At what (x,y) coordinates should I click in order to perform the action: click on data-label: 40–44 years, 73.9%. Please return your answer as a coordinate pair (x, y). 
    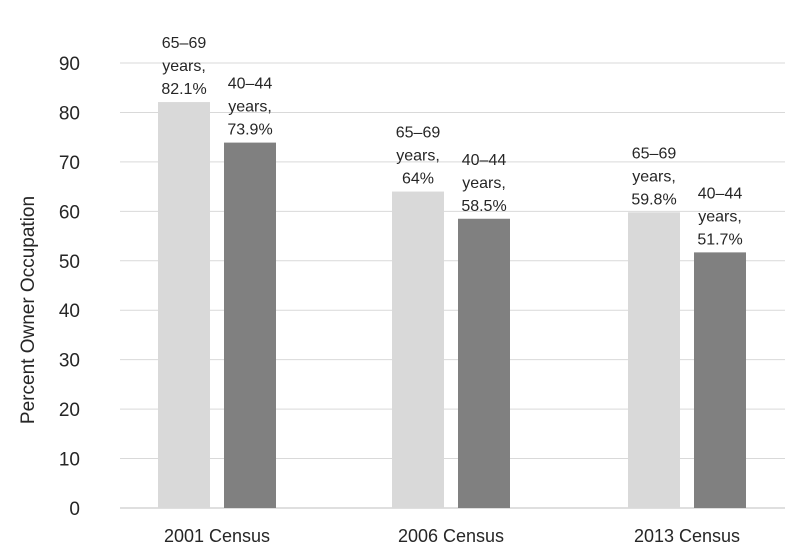
    Looking at the image, I should click on (249, 107).